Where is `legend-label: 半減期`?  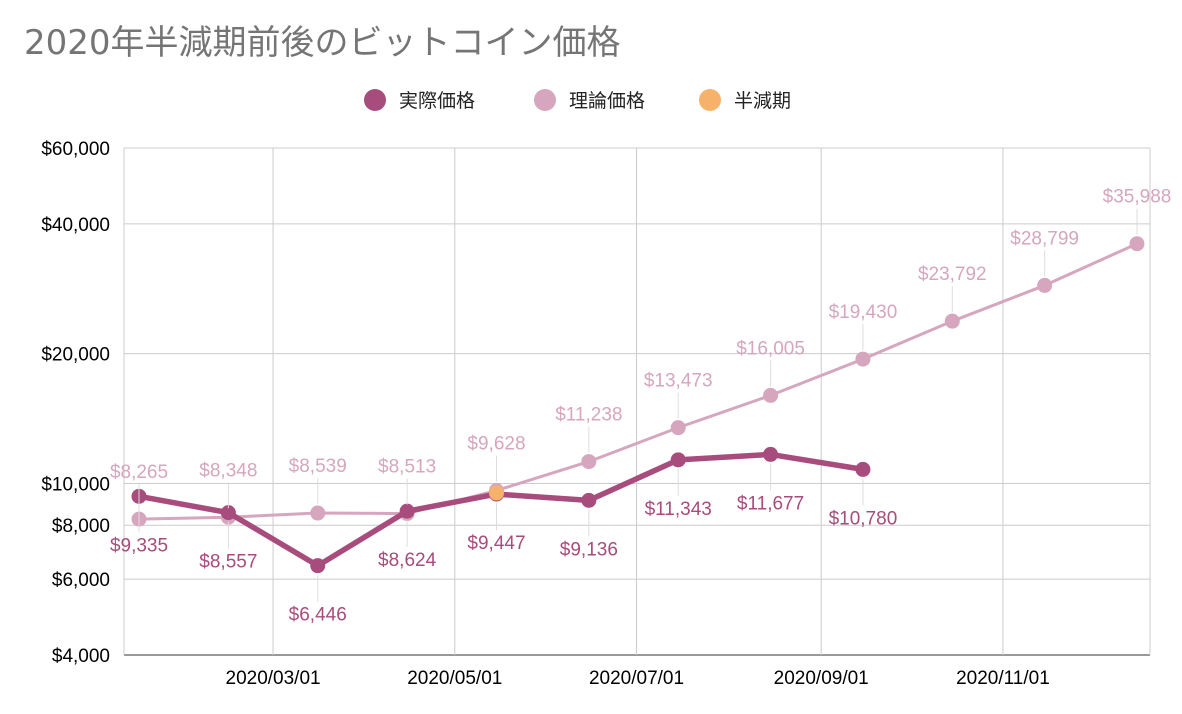
legend-label: 半減期 is located at coordinates (762, 101).